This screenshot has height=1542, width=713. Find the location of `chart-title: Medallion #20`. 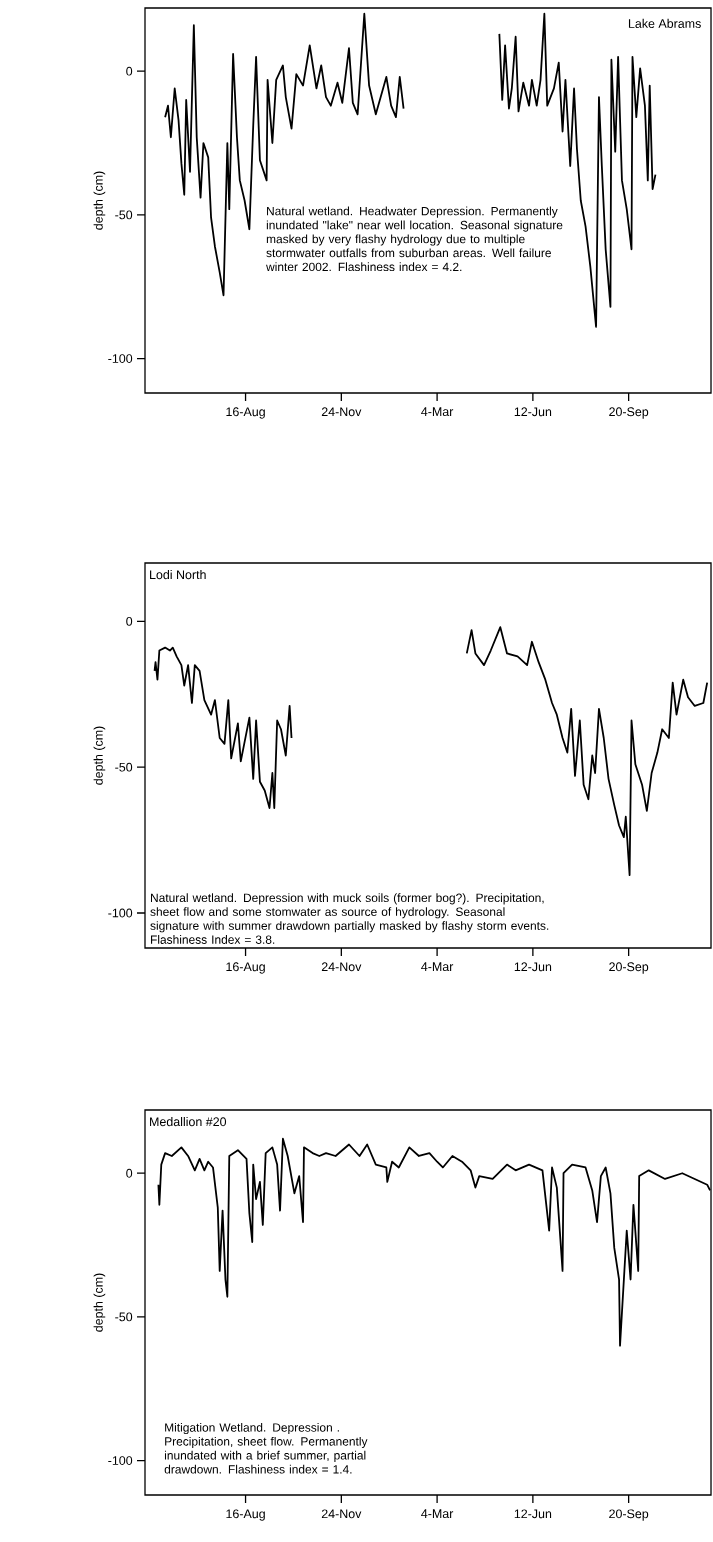

chart-title: Medallion #20 is located at coordinates (188, 1121).